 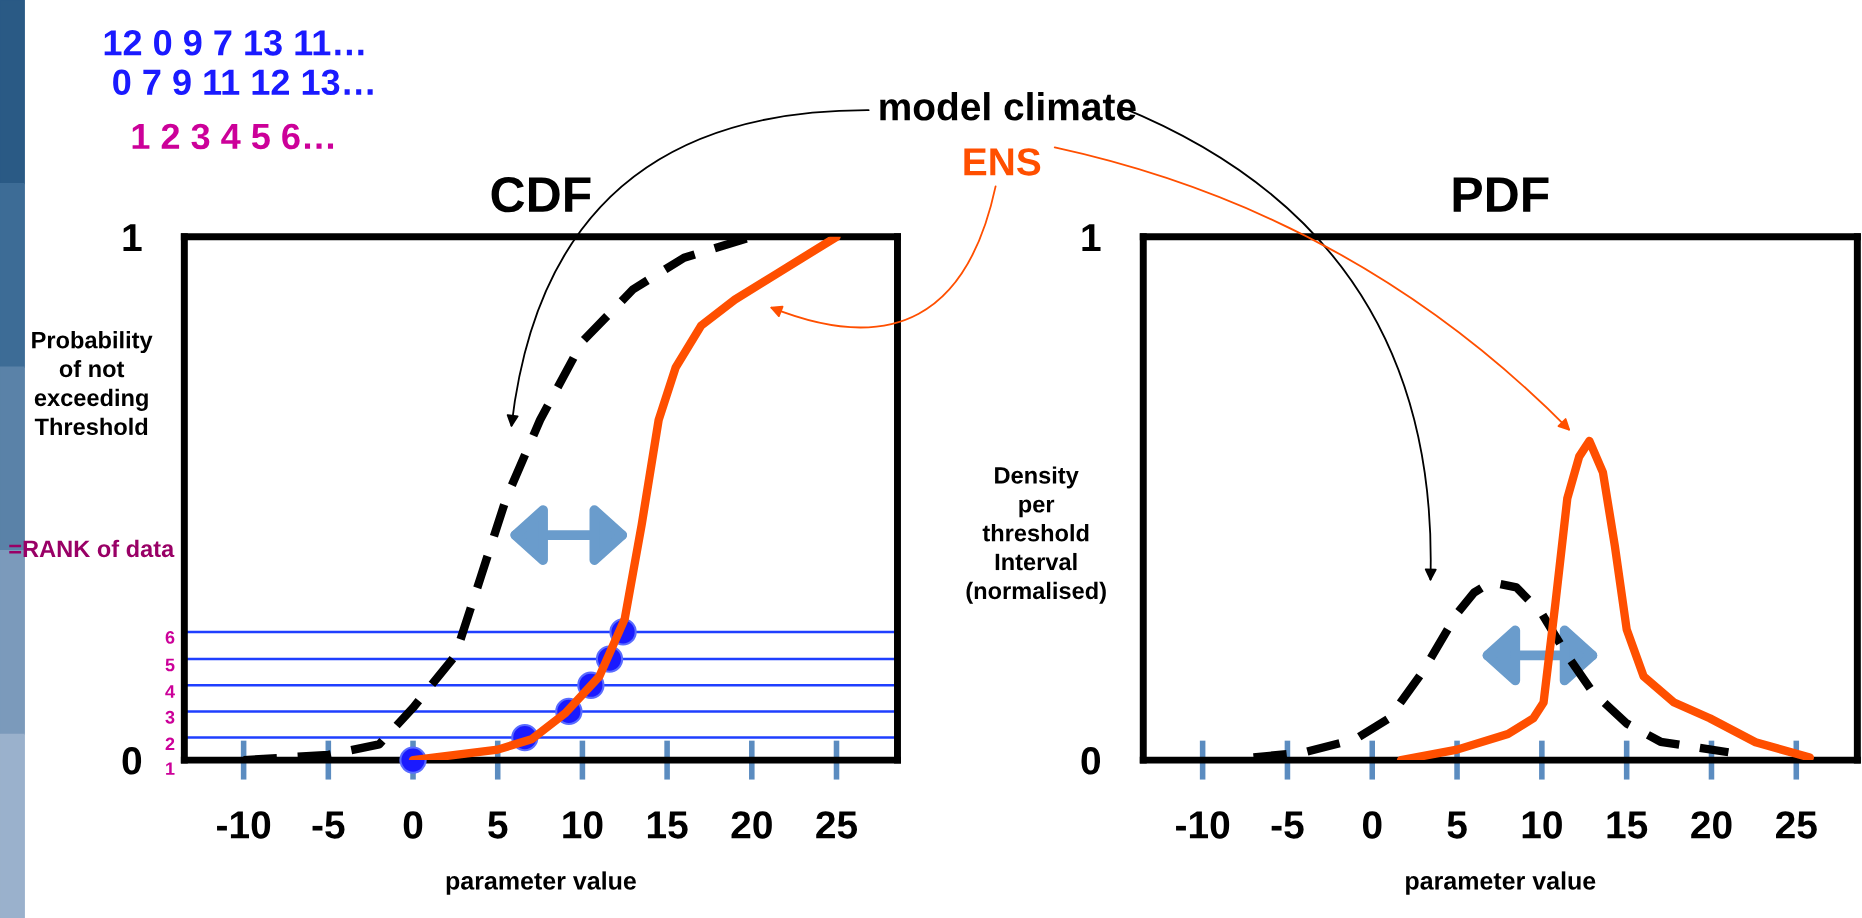 What do you see at coordinates (1501, 194) in the screenshot?
I see `chart-title: PDF` at bounding box center [1501, 194].